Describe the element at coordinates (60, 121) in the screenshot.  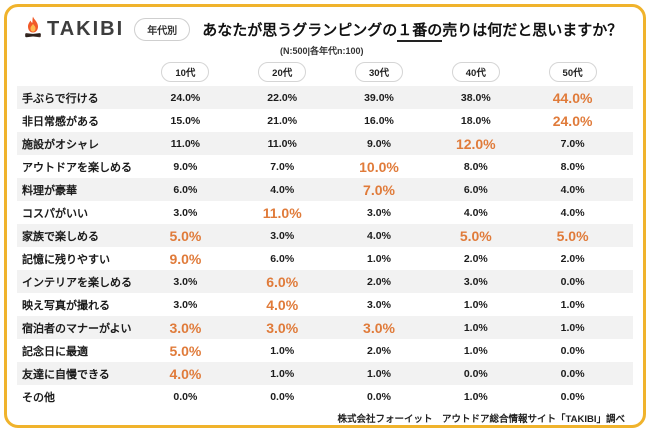
I see `row-label: 非日常感がある` at that location.